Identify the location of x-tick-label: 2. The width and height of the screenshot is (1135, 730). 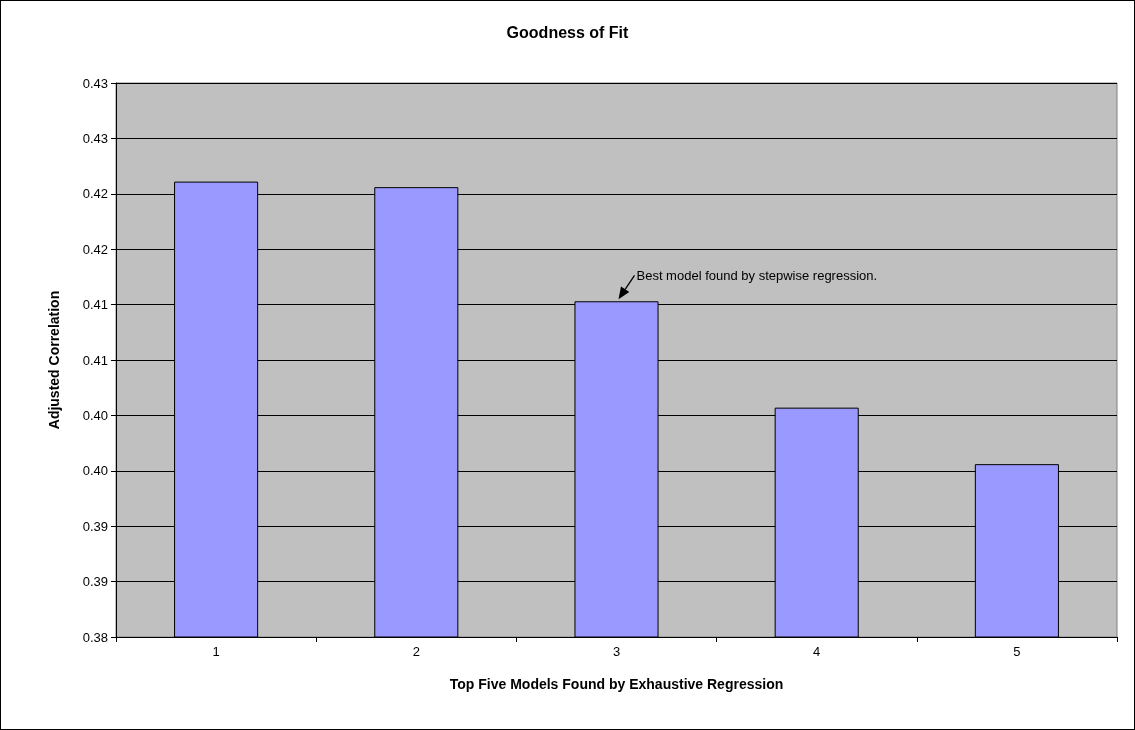
(416, 651).